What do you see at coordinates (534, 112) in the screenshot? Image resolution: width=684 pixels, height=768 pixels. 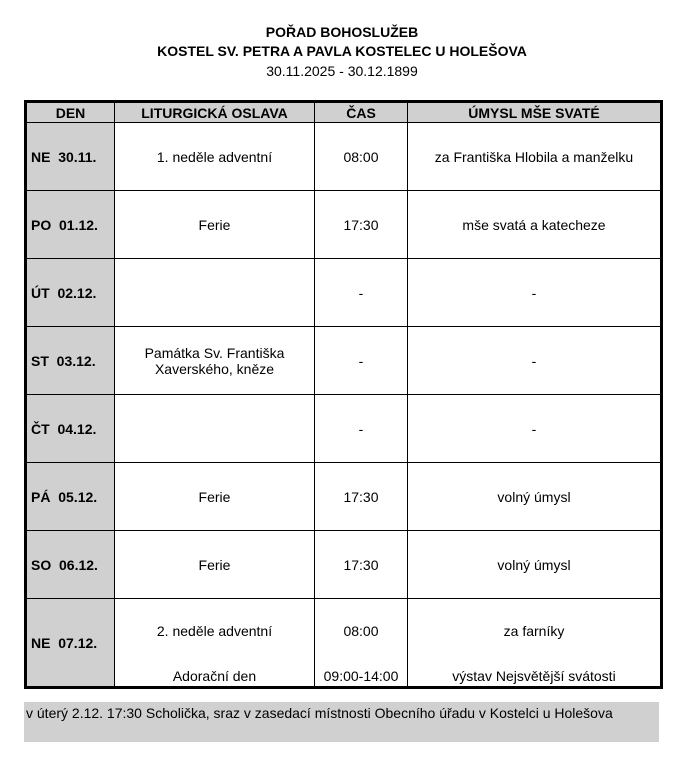 I see `column-header-intention: ÚMYSL MŠE SVATÉ` at bounding box center [534, 112].